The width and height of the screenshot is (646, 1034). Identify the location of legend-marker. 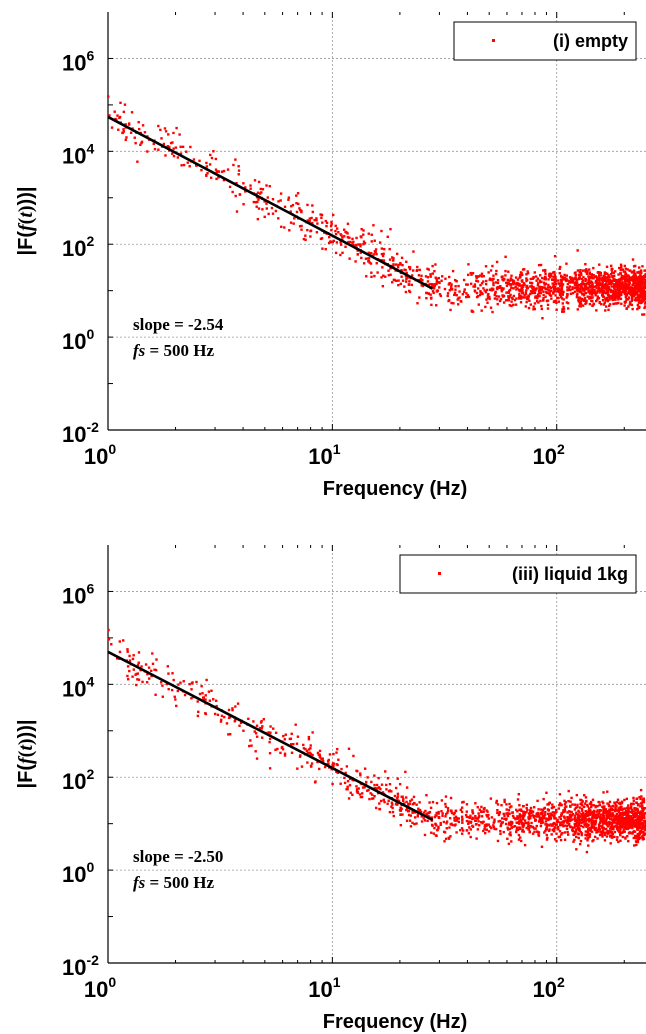
(493, 40).